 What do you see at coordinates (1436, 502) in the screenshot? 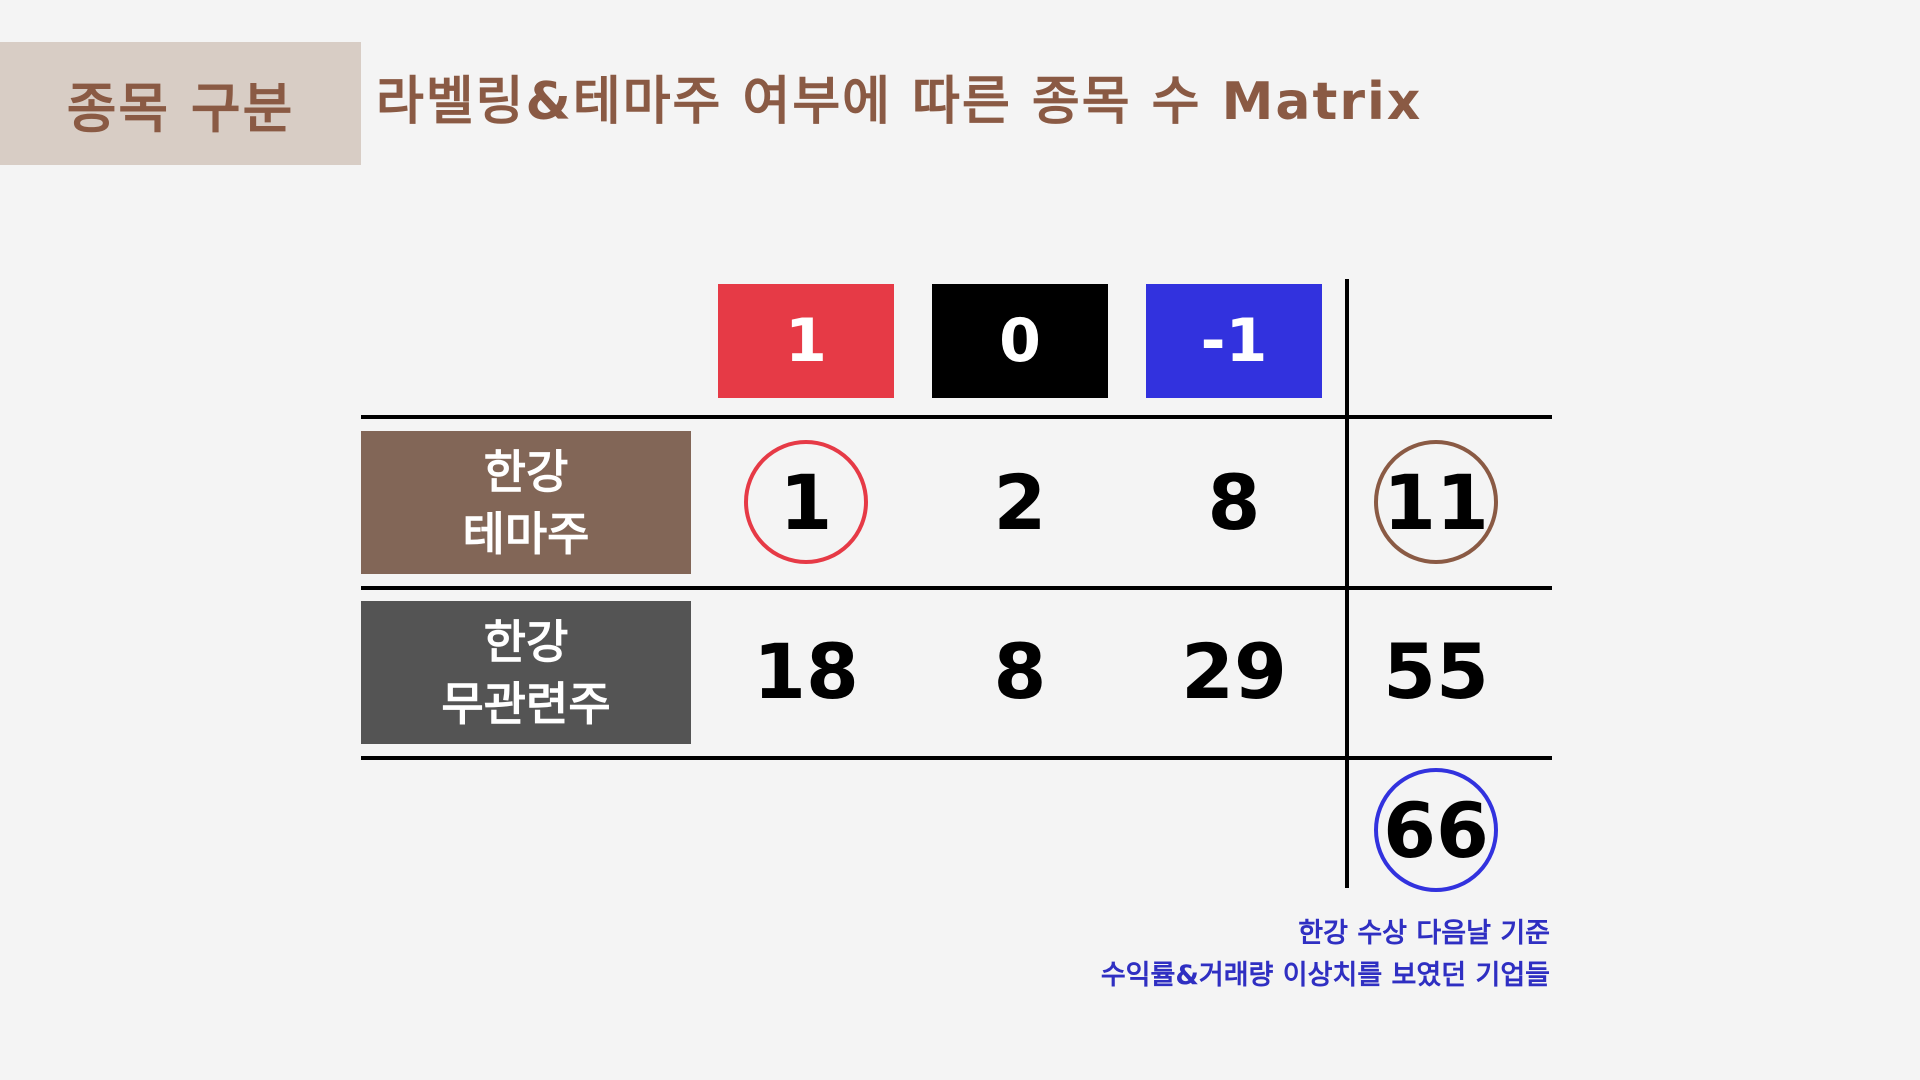
I see `cell-theme-total: 11` at bounding box center [1436, 502].